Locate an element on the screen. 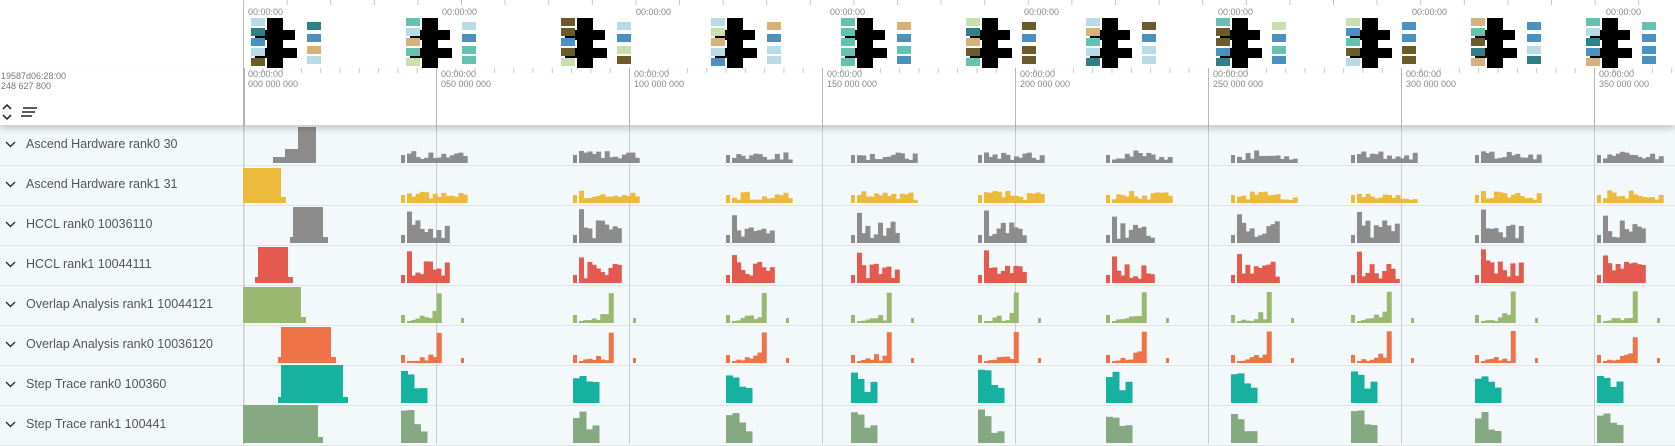 The width and height of the screenshot is (1675, 446). track-title: HCCL rank1 10044111 is located at coordinates (89, 264).